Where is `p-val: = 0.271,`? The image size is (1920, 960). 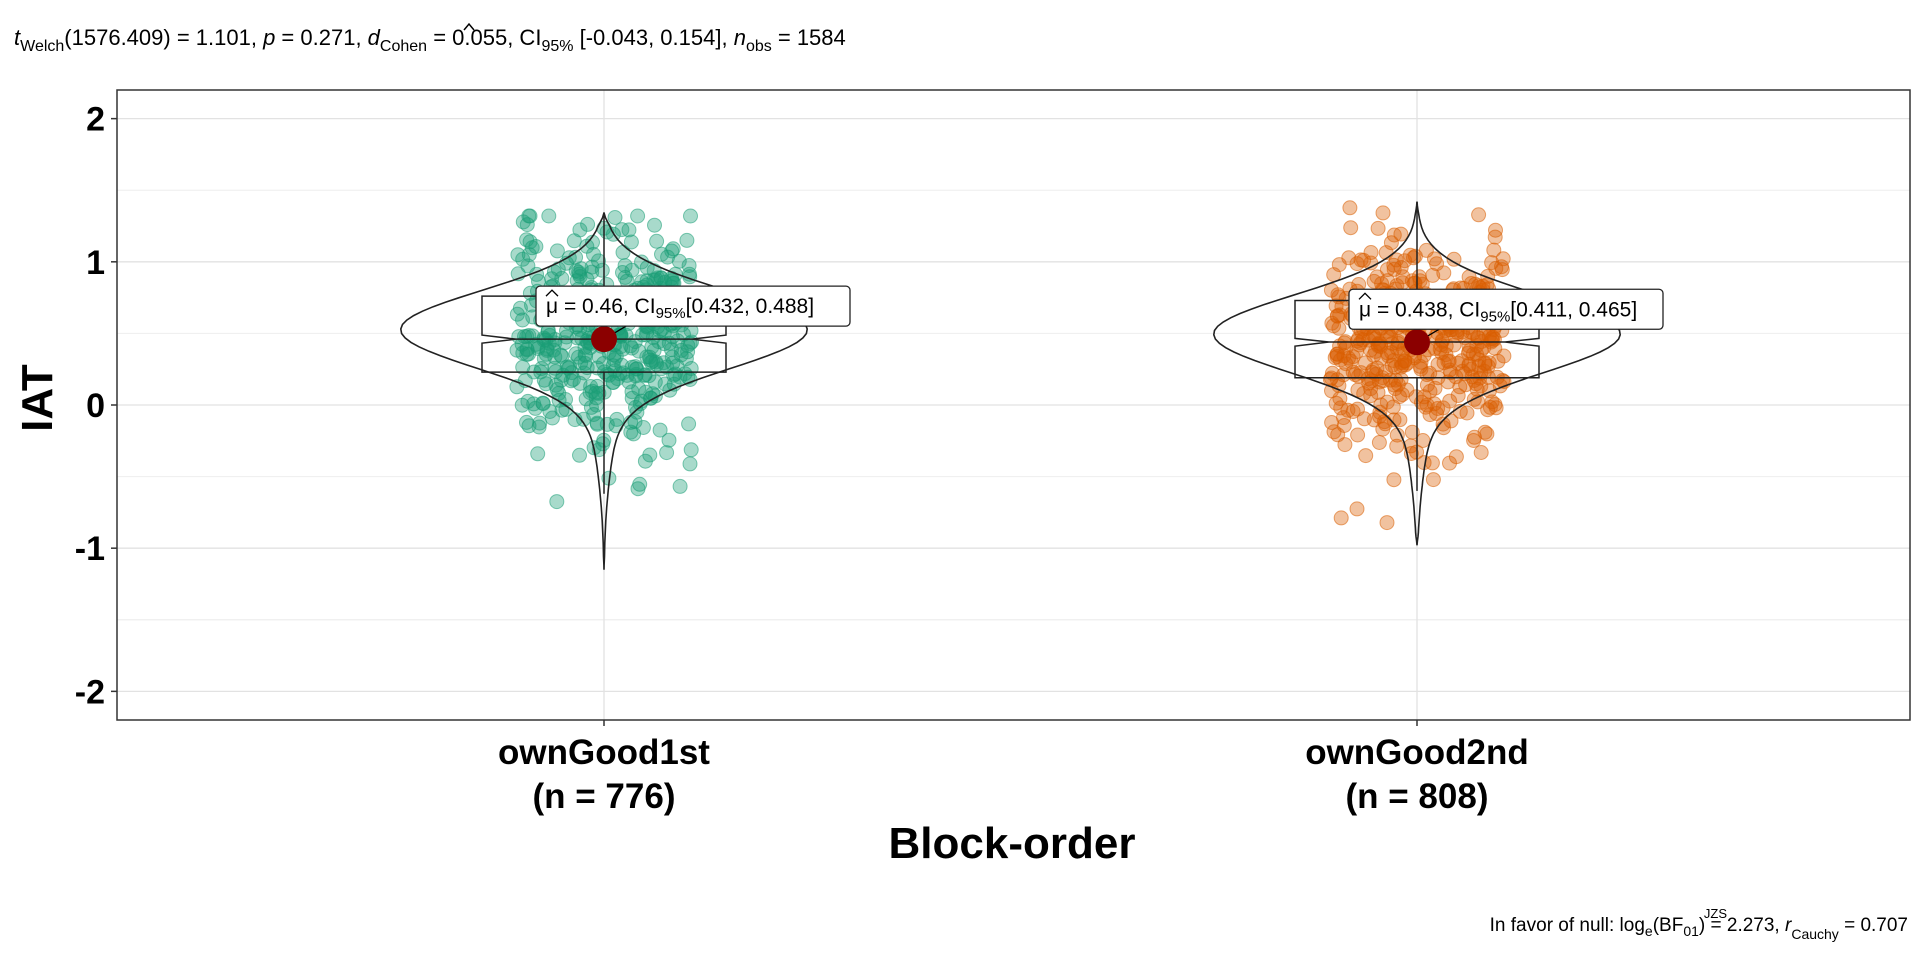
p-val: = 0.271, is located at coordinates (321, 37).